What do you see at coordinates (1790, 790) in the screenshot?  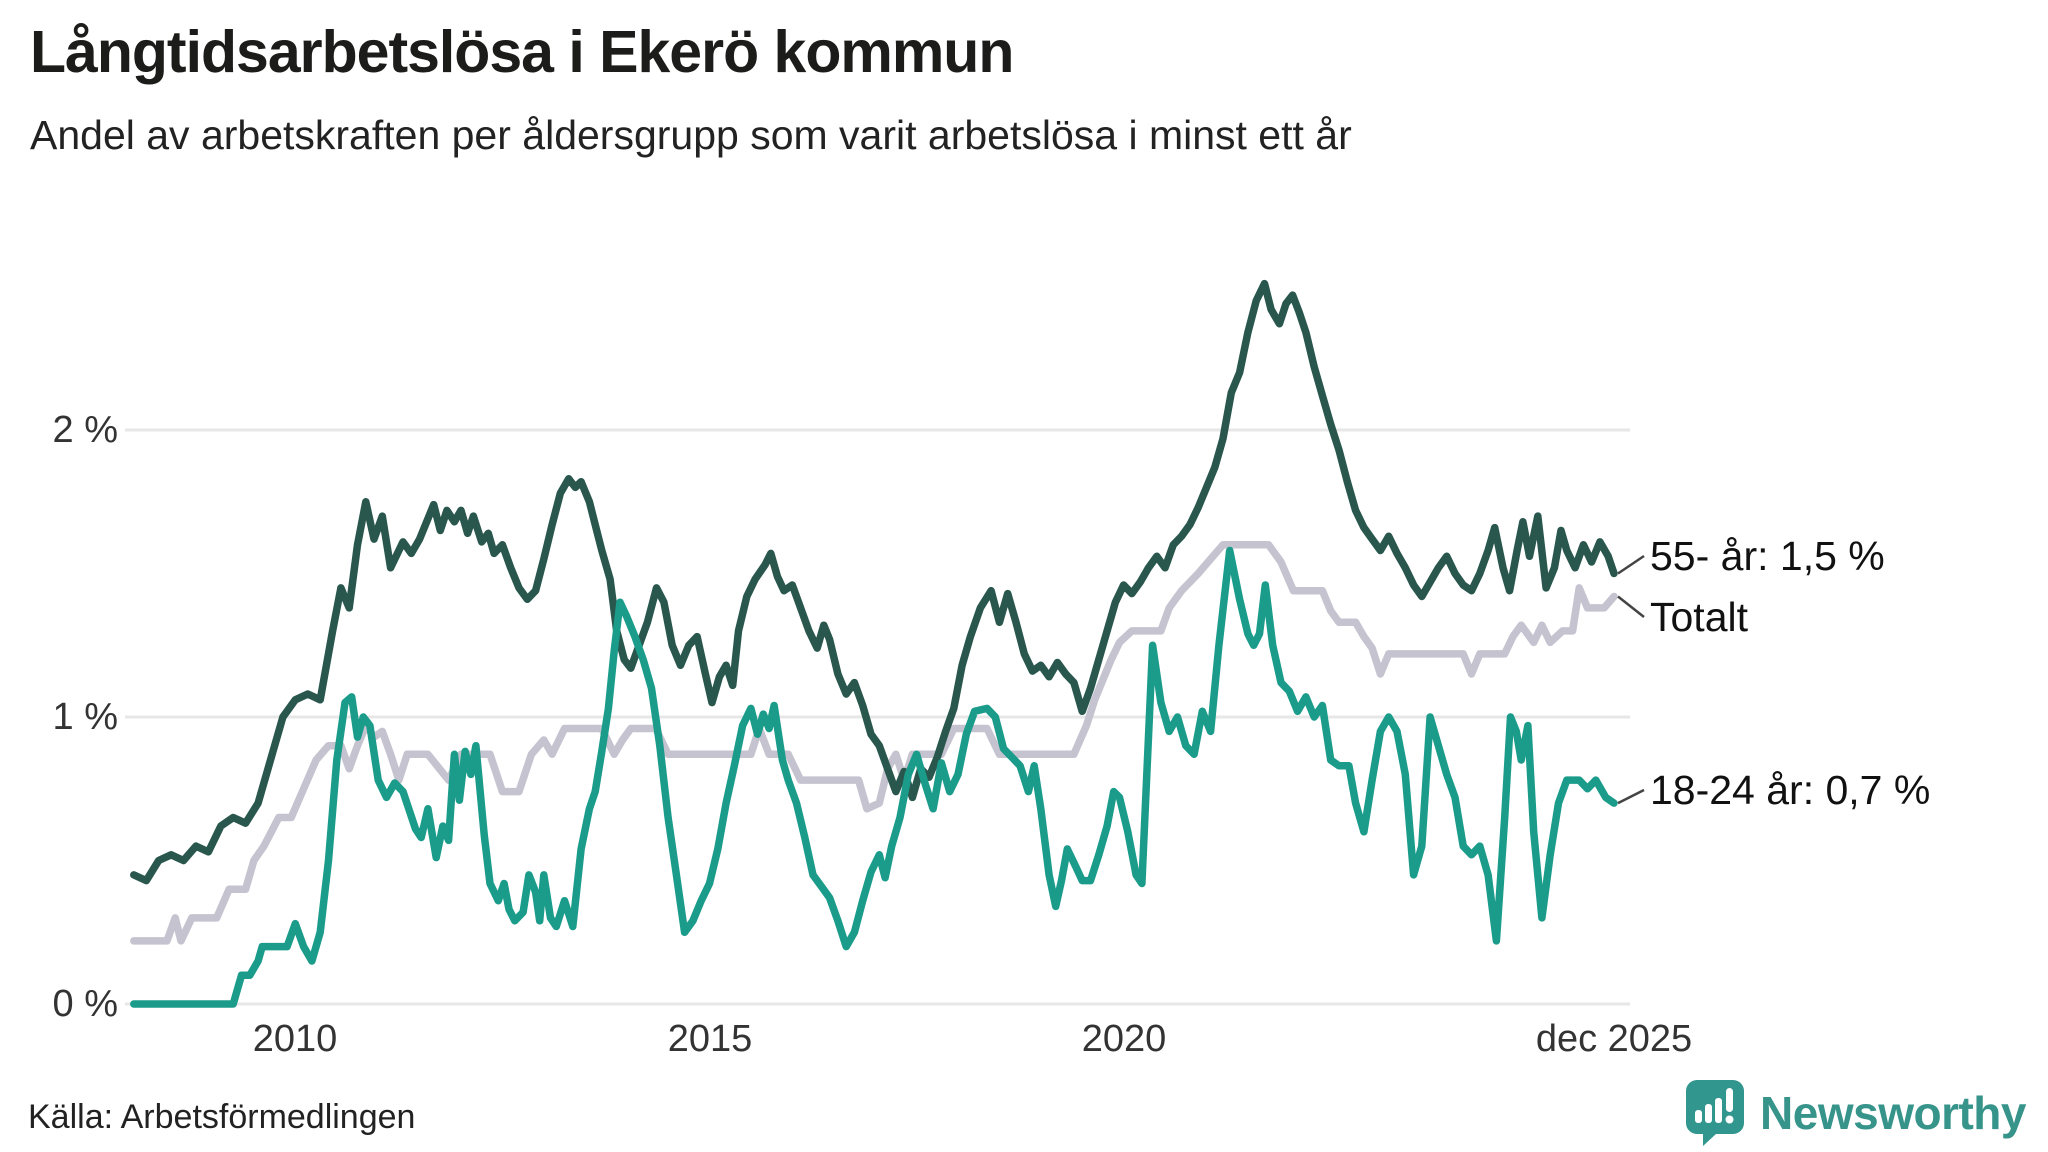 I see `series-label-18-24: 18-24 år: 0,7 %` at bounding box center [1790, 790].